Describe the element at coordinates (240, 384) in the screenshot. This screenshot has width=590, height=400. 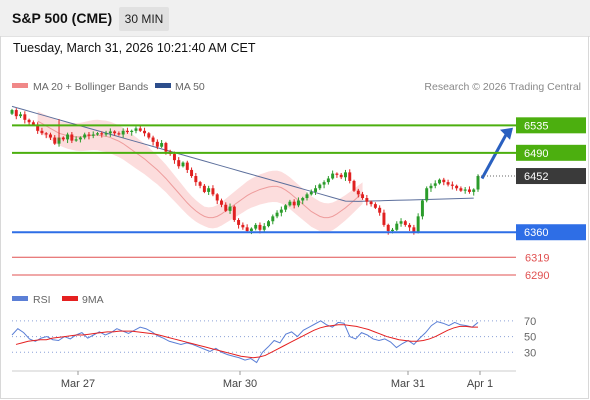
I see `x-tick-label: Mar 30` at that location.